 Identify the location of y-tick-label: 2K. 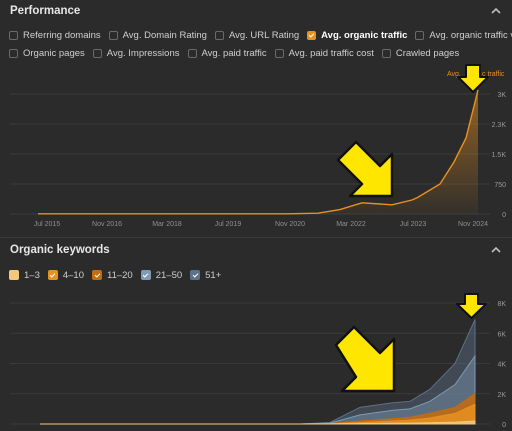
(501, 395).